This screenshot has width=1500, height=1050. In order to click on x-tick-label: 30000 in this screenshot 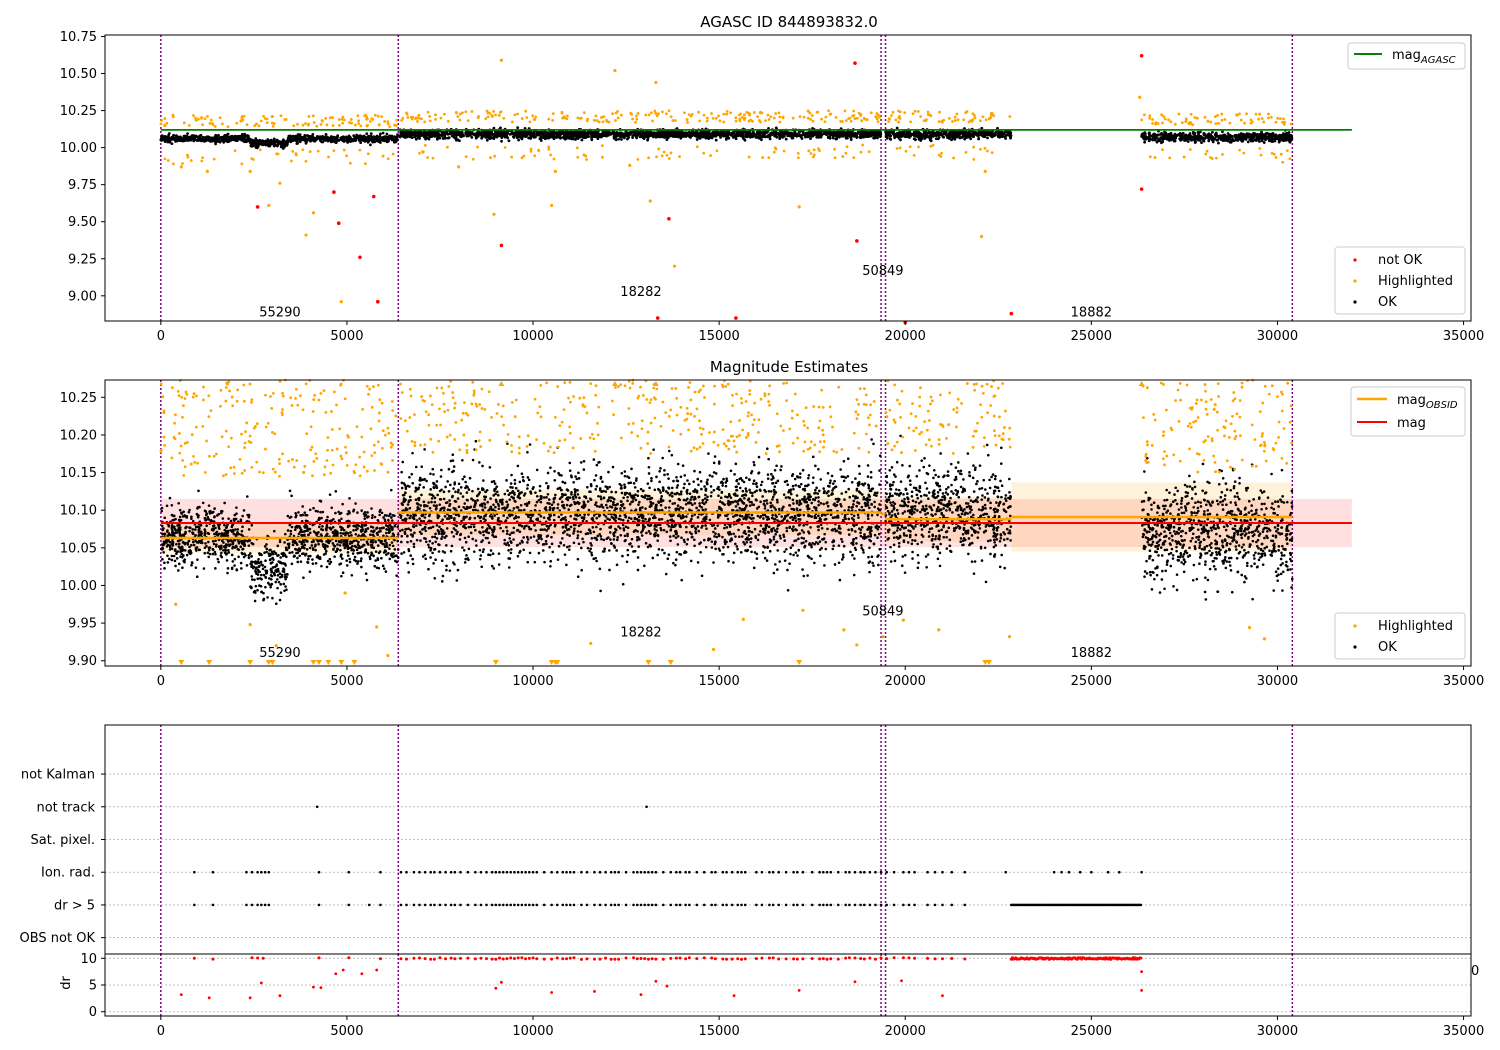, I will do `click(1277, 336)`.